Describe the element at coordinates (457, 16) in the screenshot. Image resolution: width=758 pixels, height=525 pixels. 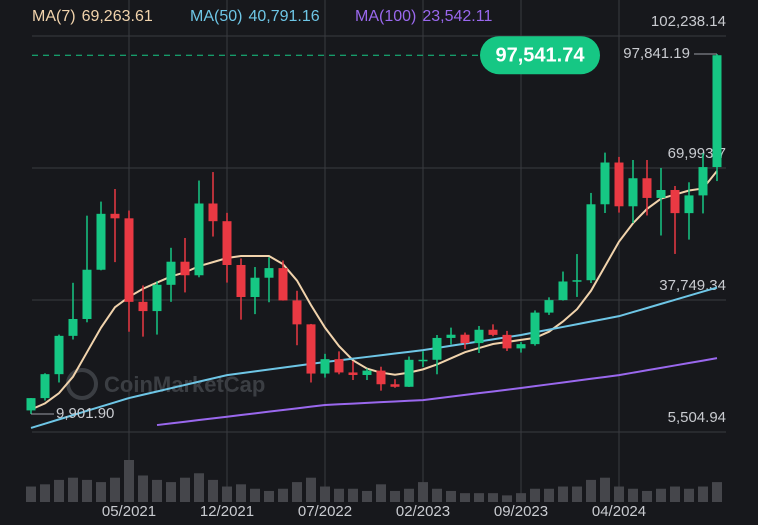
I see `legend-value: 23,542.11` at that location.